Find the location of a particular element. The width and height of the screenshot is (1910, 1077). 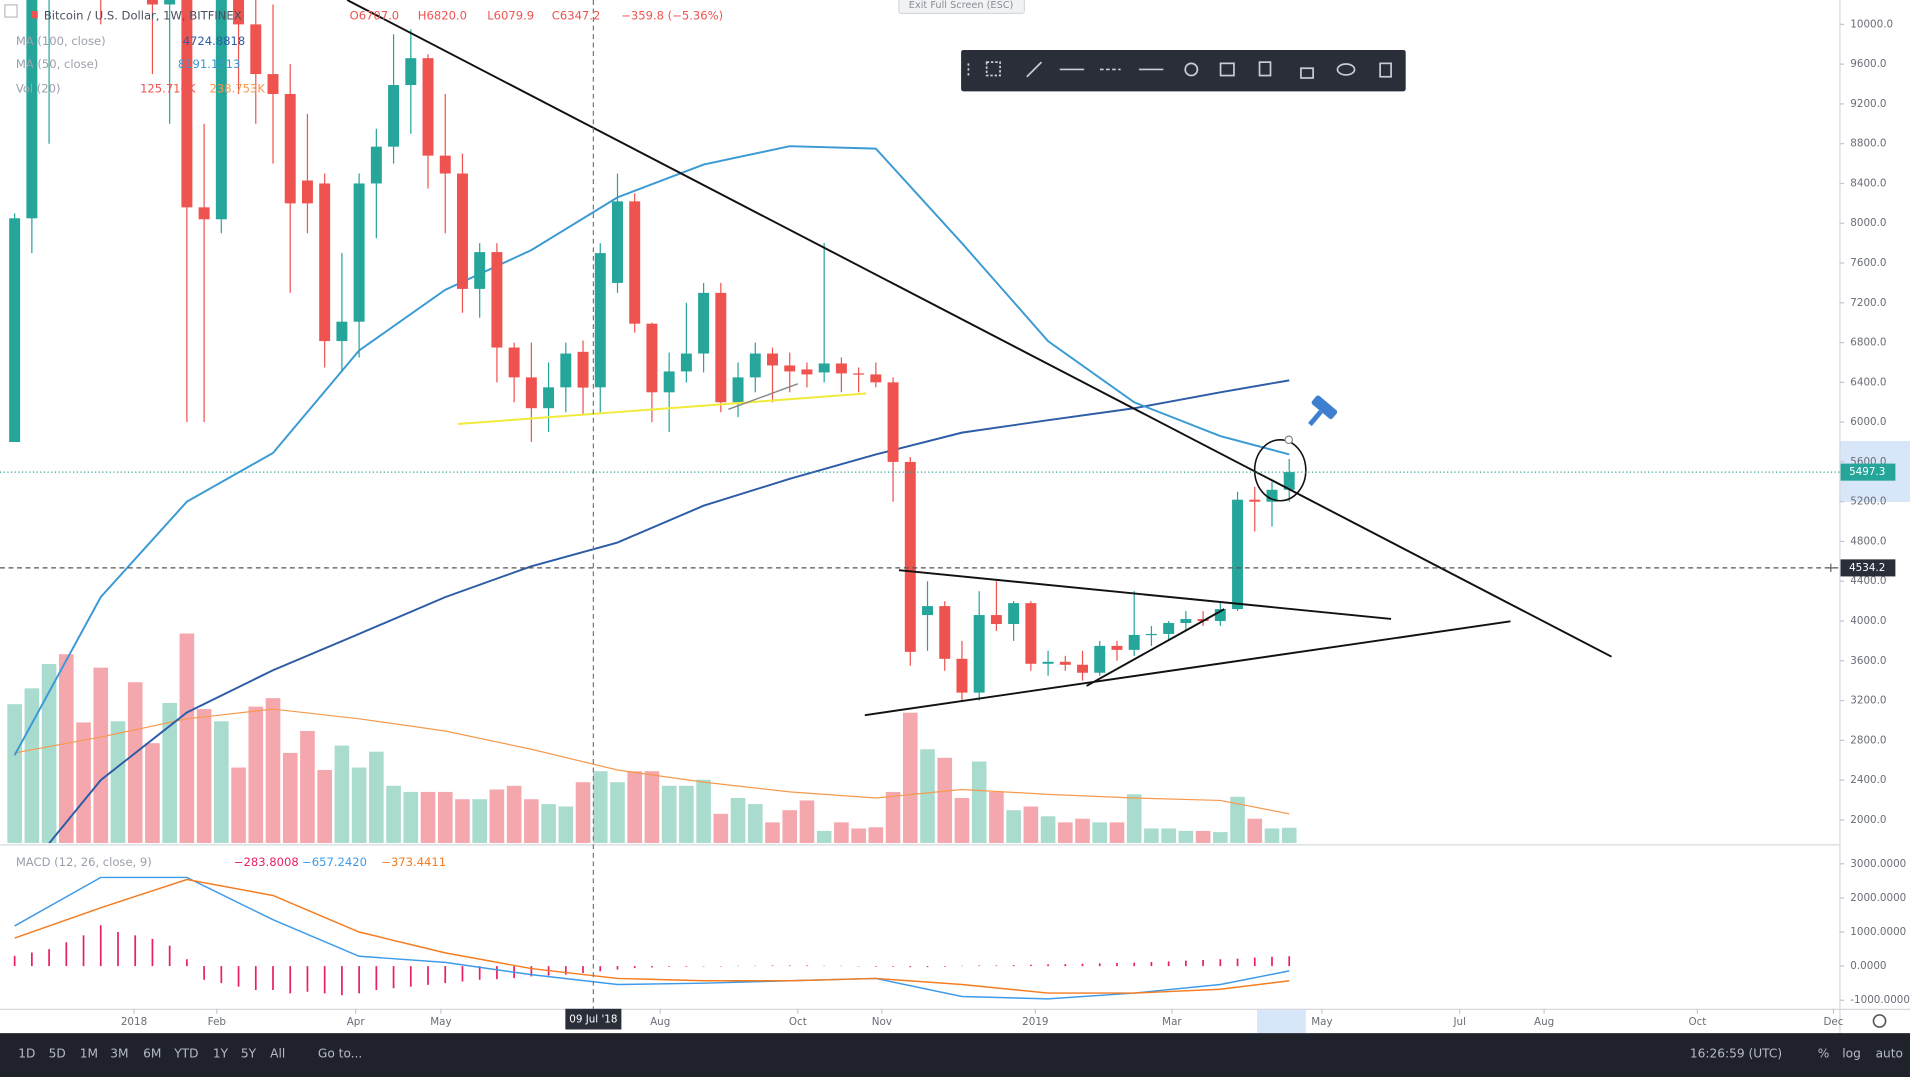

macd-tick-label: 2000.0000 is located at coordinates (1878, 898).